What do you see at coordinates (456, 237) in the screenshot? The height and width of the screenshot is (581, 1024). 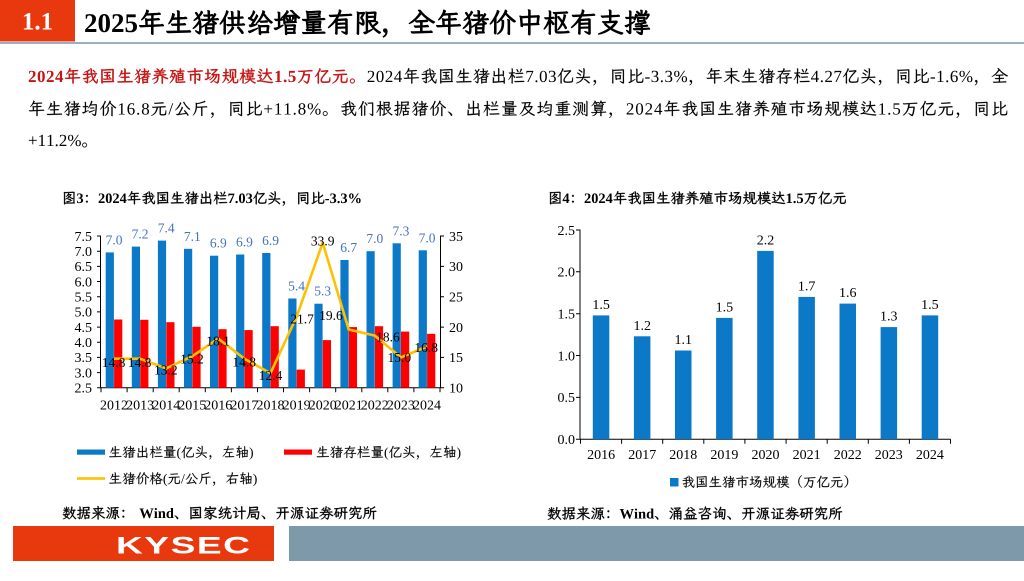 I see `svg-text: 35` at bounding box center [456, 237].